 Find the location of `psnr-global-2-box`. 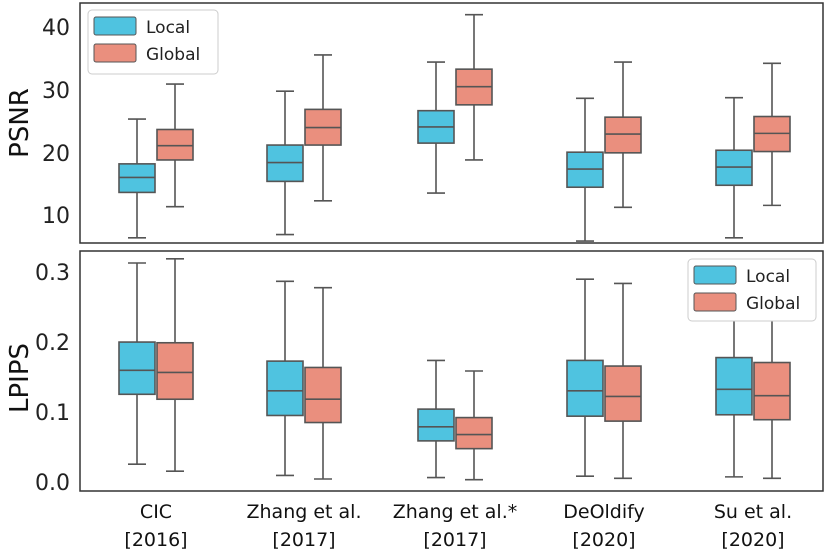

psnr-global-2-box is located at coordinates (474, 87).